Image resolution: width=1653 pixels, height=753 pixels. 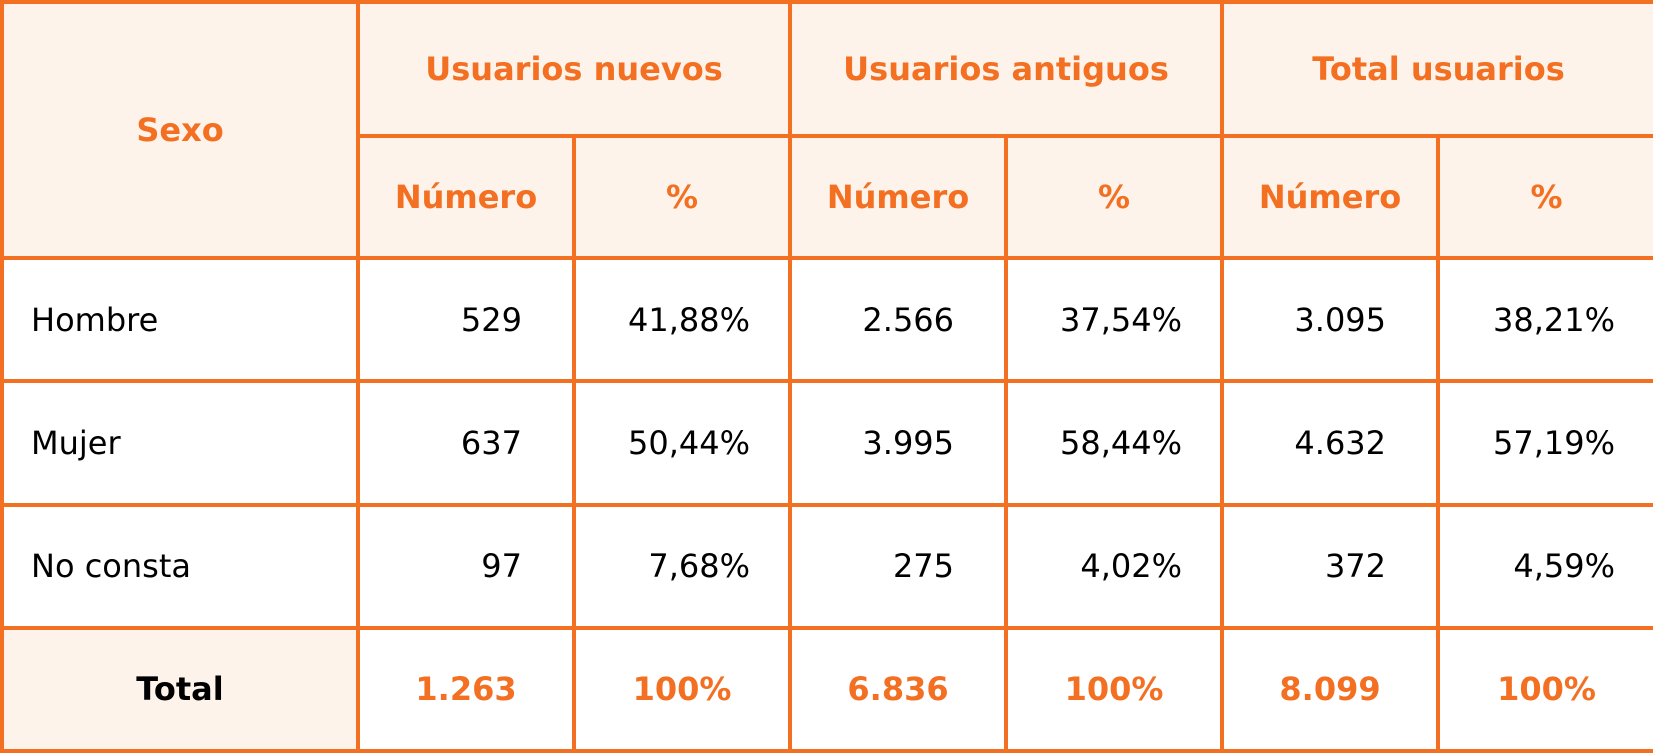 What do you see at coordinates (180, 689) in the screenshot?
I see `total-label: Total` at bounding box center [180, 689].